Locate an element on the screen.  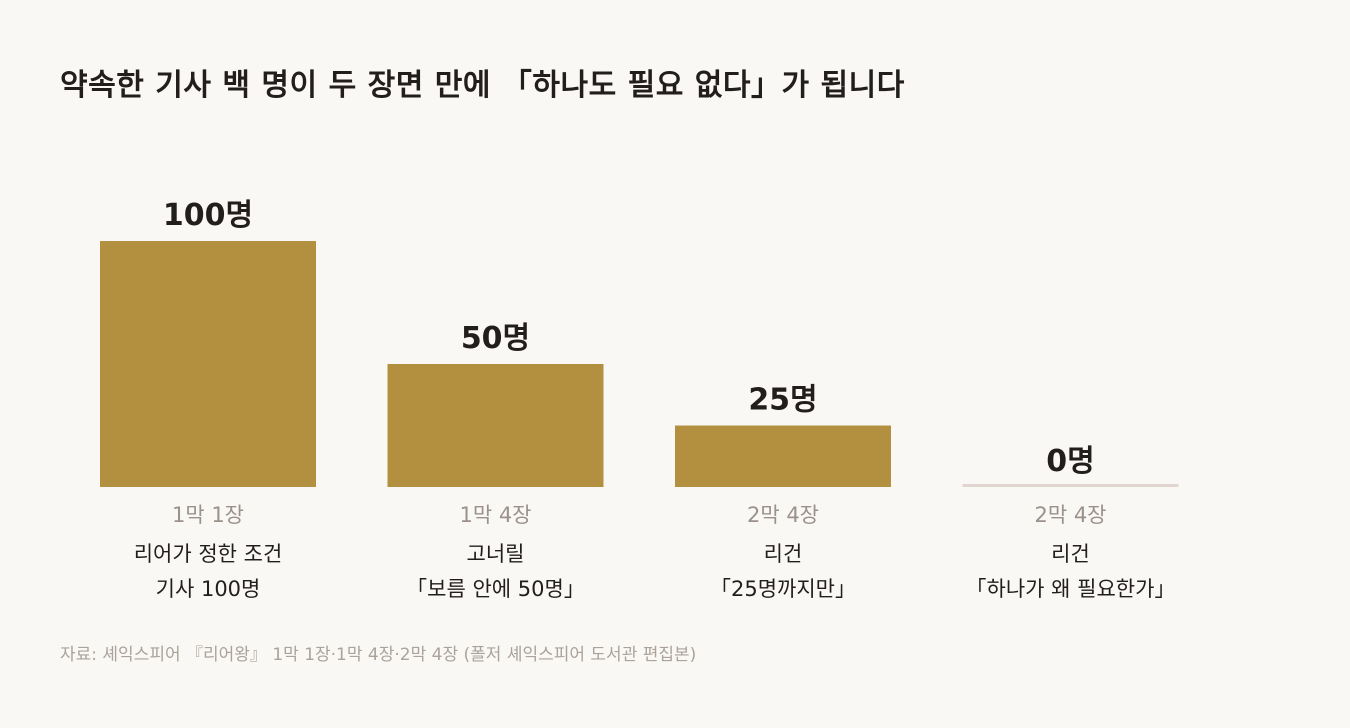
category-label: 1막 4장 is located at coordinates (495, 515).